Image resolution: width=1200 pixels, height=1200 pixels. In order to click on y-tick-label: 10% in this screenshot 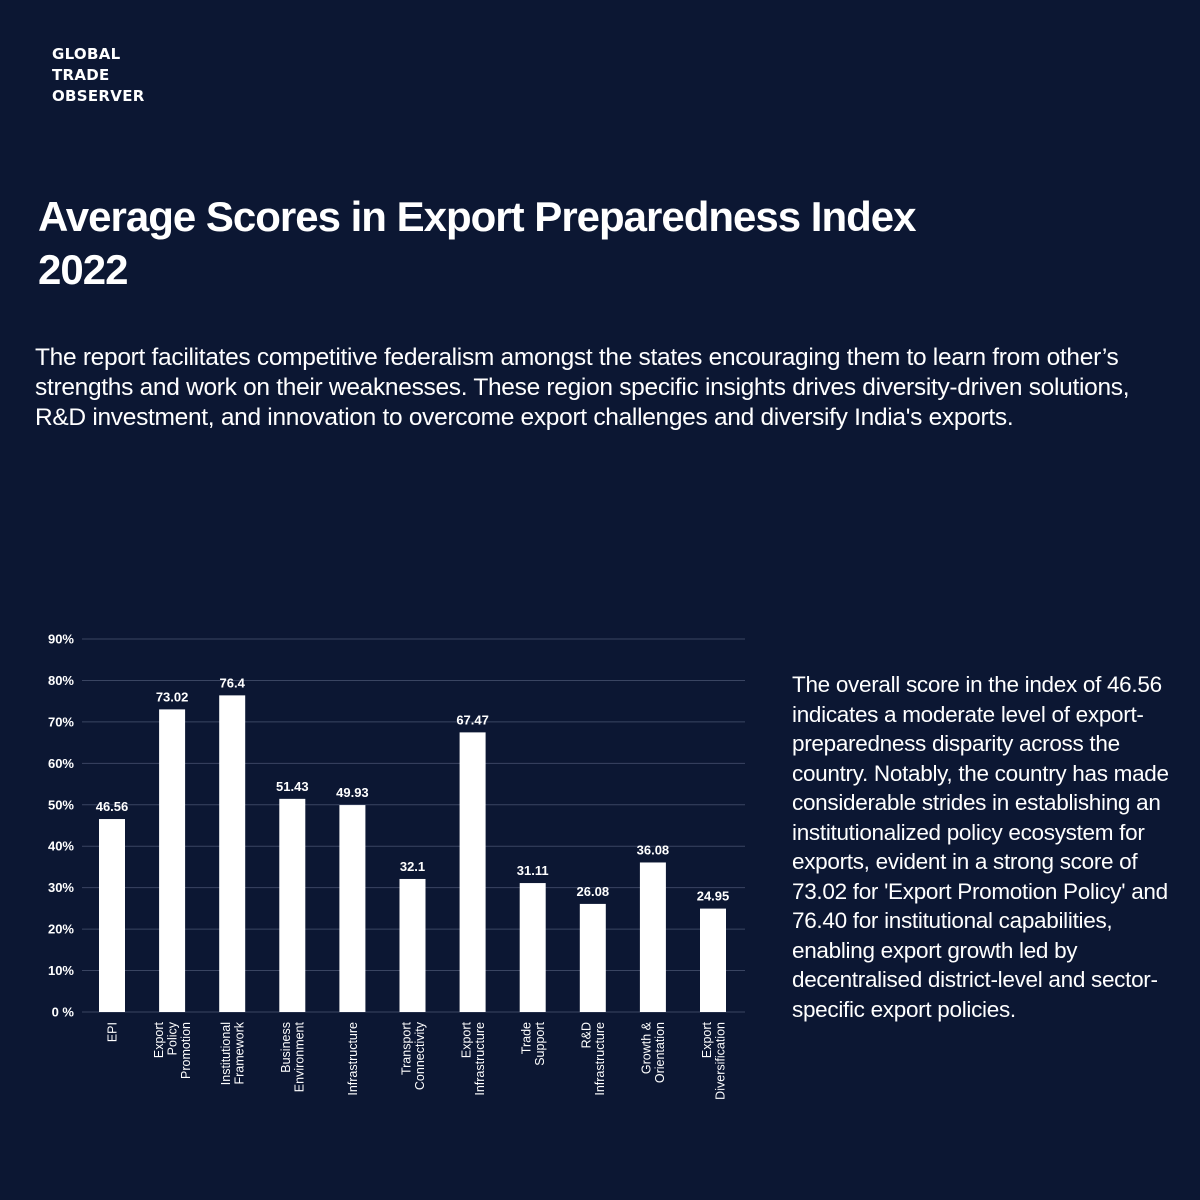, I will do `click(61, 970)`.